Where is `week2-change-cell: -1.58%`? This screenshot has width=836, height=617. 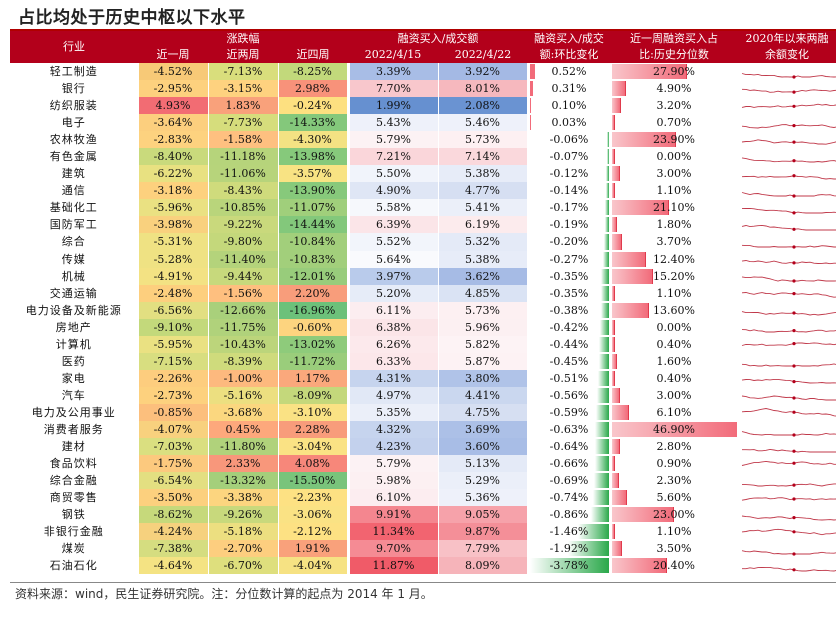
week2-change-cell: -1.58% is located at coordinates (242, 140).